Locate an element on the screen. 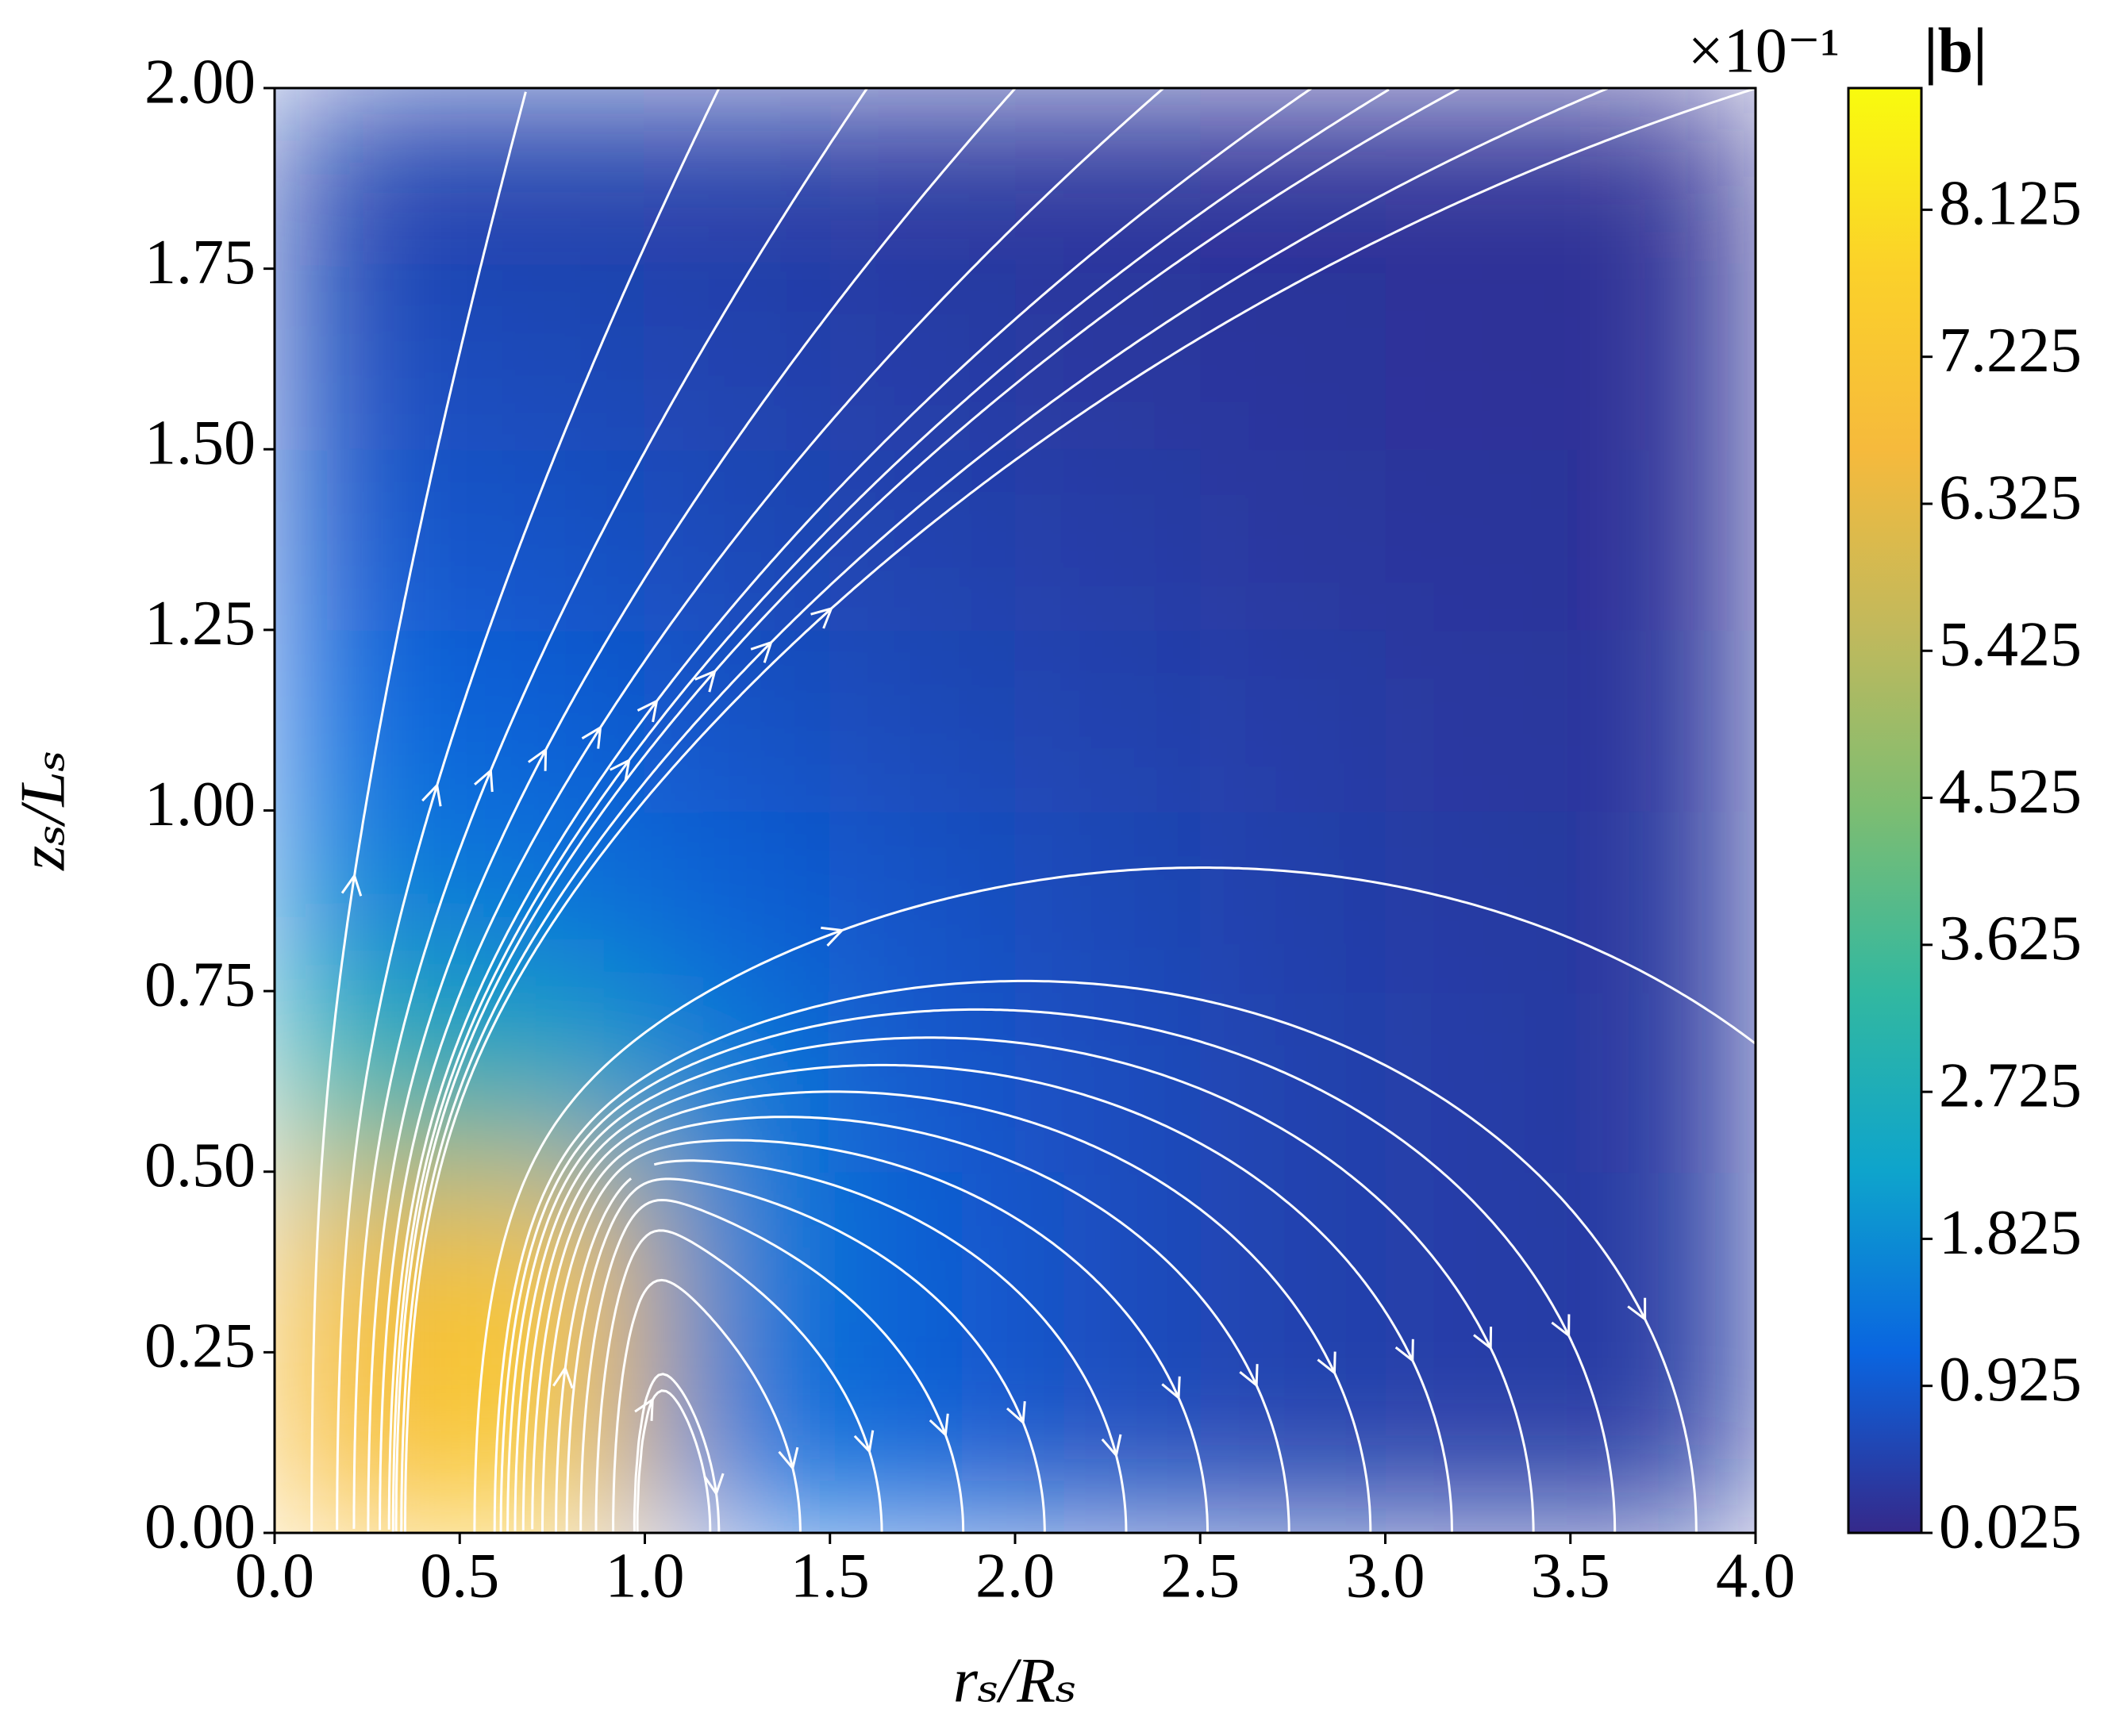 This screenshot has height=1736, width=2123. x-tick-label: 4.0 is located at coordinates (1755, 1576).